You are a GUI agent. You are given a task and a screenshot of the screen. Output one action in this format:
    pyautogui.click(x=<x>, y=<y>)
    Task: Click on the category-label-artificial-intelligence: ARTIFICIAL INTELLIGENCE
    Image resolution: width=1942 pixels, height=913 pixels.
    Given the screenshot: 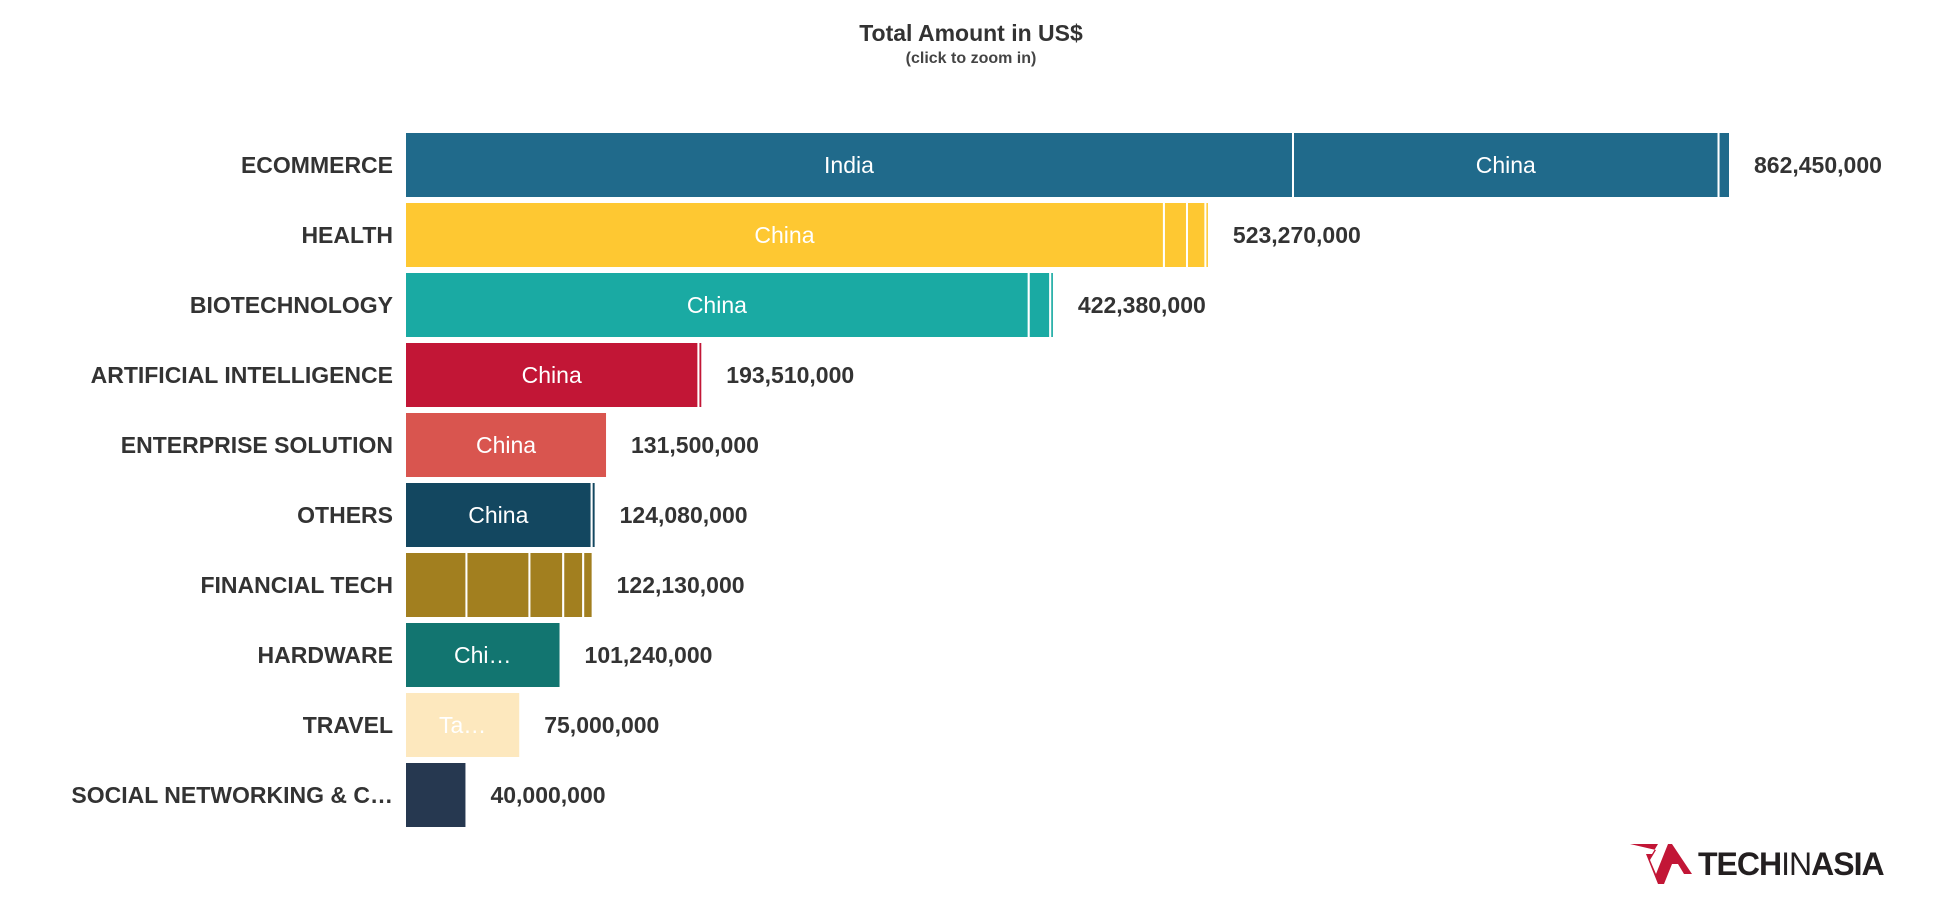 What is the action you would take?
    pyautogui.click(x=242, y=375)
    